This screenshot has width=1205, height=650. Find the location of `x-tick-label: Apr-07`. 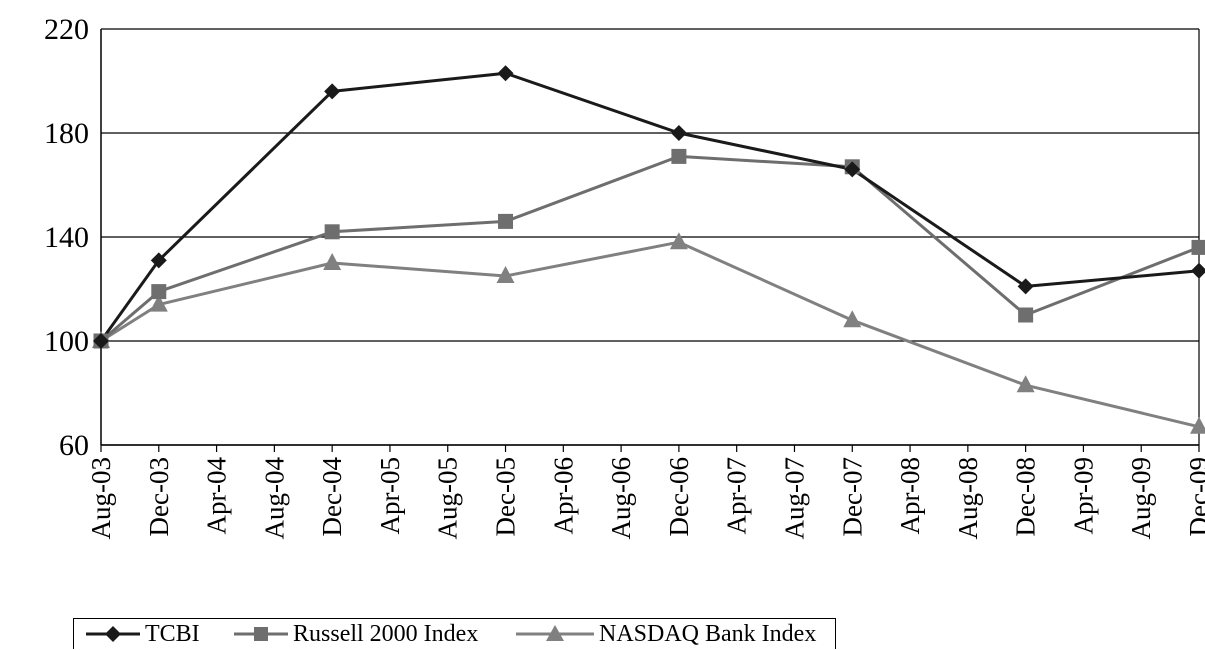

x-tick-label: Apr-07 is located at coordinates (737, 495).